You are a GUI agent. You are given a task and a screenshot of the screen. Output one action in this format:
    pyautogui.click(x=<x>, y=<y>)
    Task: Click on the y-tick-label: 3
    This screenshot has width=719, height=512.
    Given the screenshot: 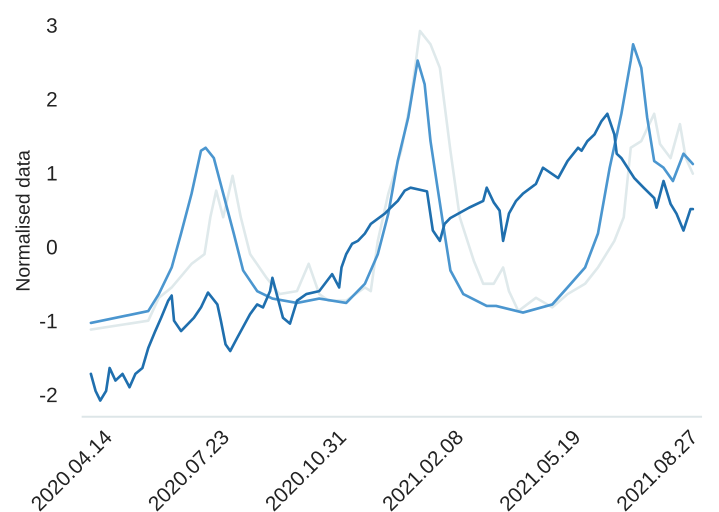 What is the action you would take?
    pyautogui.click(x=51, y=25)
    